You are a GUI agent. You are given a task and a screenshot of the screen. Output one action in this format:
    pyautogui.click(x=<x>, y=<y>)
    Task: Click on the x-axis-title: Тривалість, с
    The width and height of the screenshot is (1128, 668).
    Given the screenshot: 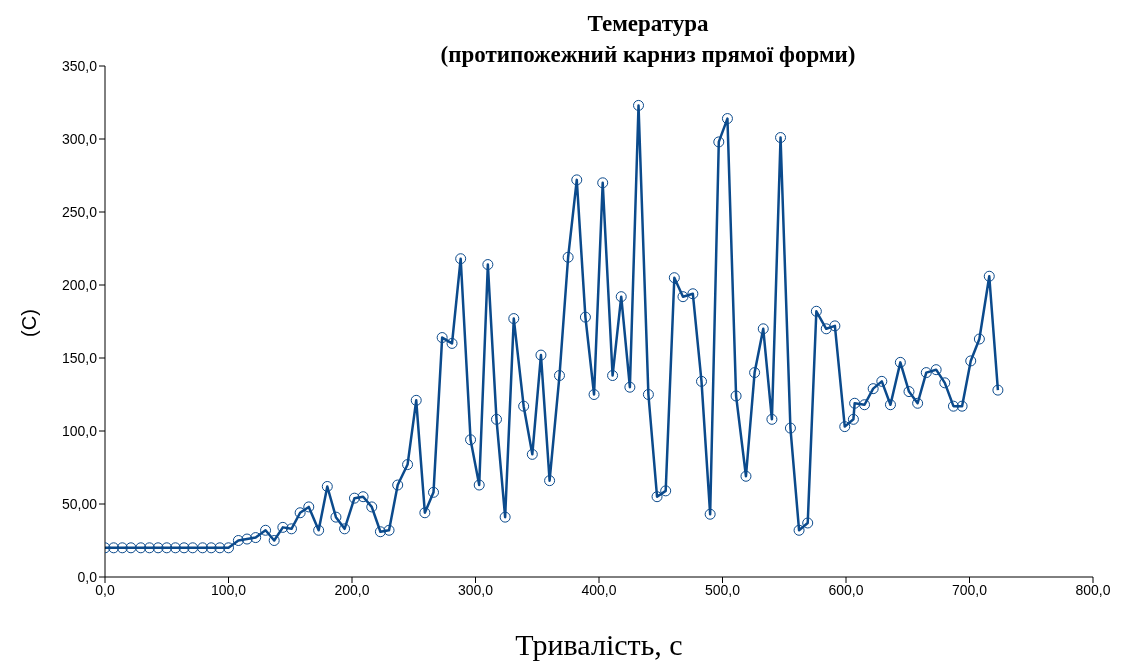 What is the action you would take?
    pyautogui.click(x=599, y=645)
    